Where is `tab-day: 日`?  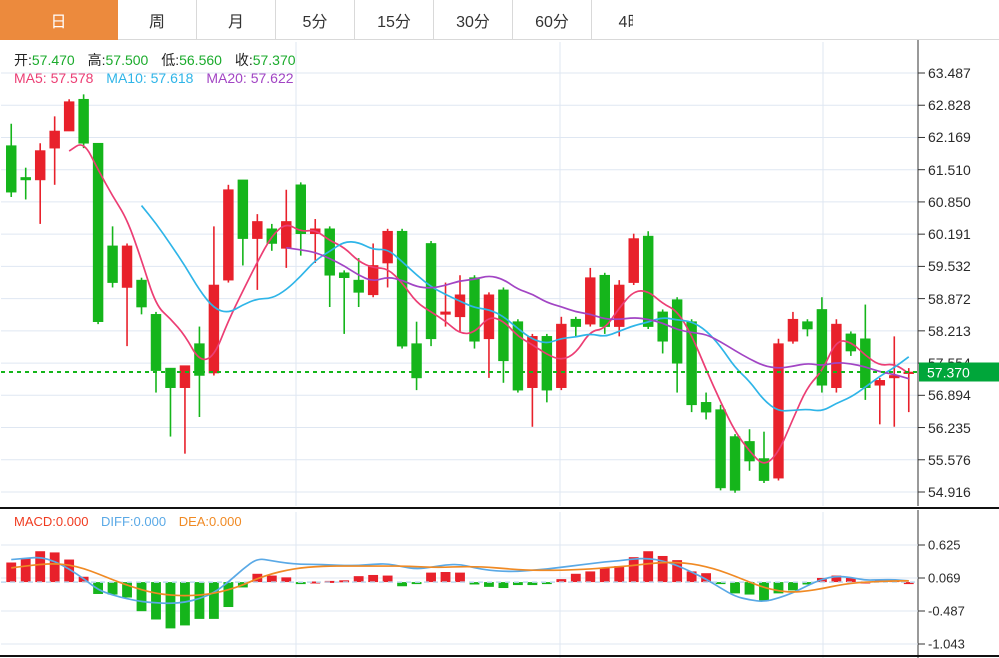
tab-day: 日 is located at coordinates (59, 20).